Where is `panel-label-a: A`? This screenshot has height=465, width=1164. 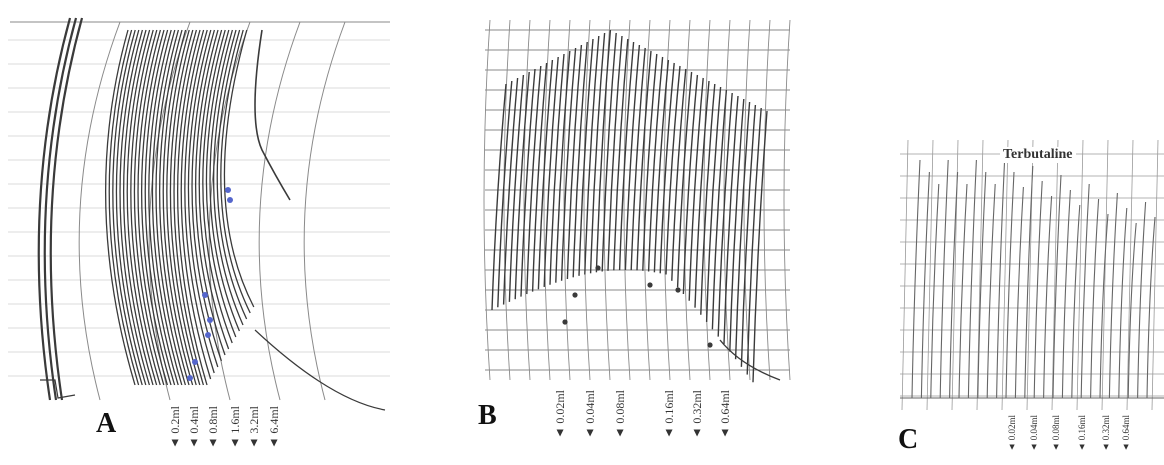
panel-label-a: A is located at coordinates (106, 423).